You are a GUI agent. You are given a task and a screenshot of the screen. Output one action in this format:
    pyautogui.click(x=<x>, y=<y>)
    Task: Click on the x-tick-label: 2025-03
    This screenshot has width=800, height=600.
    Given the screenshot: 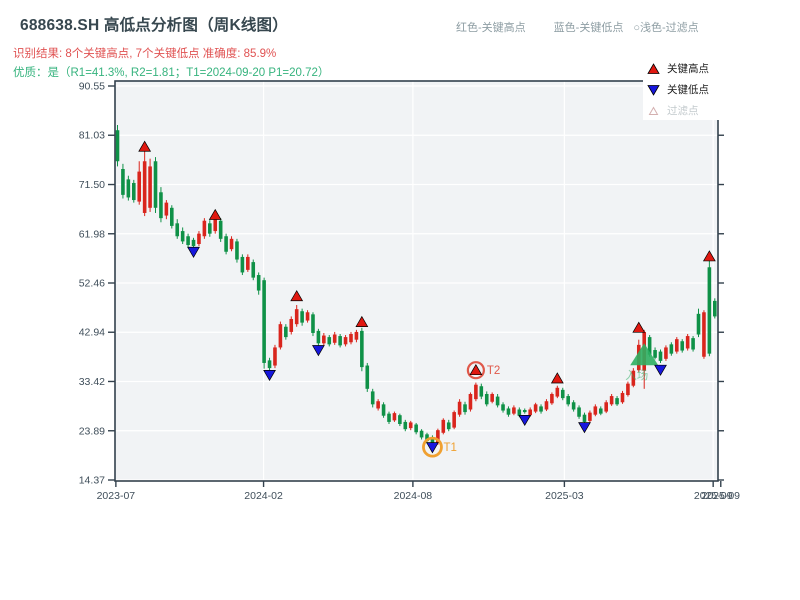 What is the action you would take?
    pyautogui.click(x=564, y=496)
    